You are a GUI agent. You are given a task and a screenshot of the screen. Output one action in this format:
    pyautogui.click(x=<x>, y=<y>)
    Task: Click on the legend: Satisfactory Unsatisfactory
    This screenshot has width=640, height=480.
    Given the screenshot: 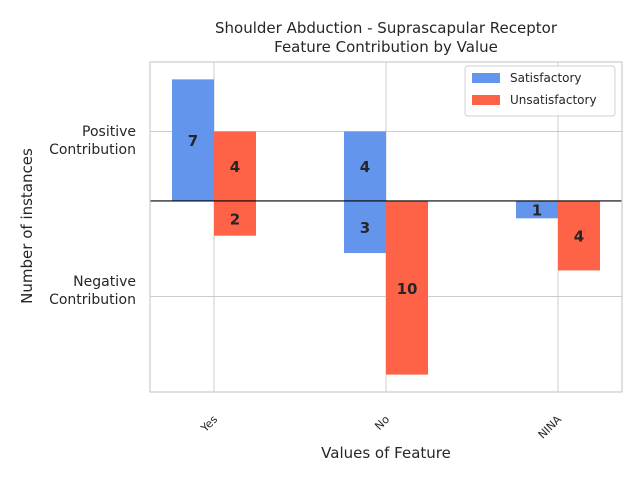 What is the action you would take?
    pyautogui.click(x=540, y=91)
    